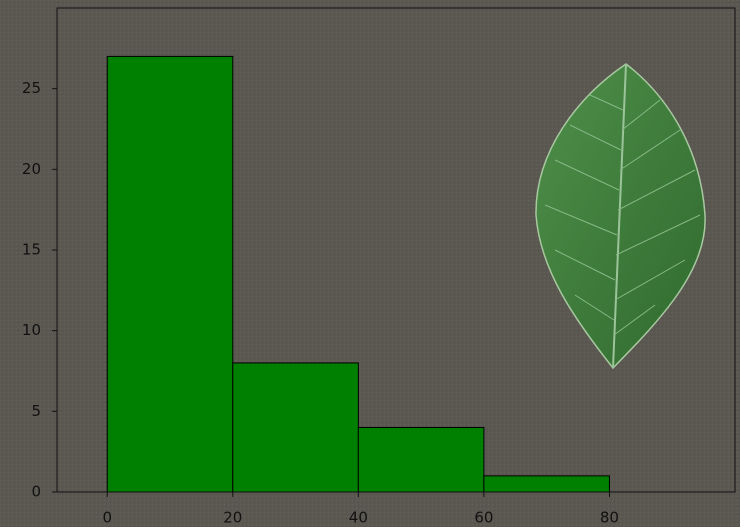 The width and height of the screenshot is (740, 527). What do you see at coordinates (31, 169) in the screenshot?
I see `y-tick-label: 20` at bounding box center [31, 169].